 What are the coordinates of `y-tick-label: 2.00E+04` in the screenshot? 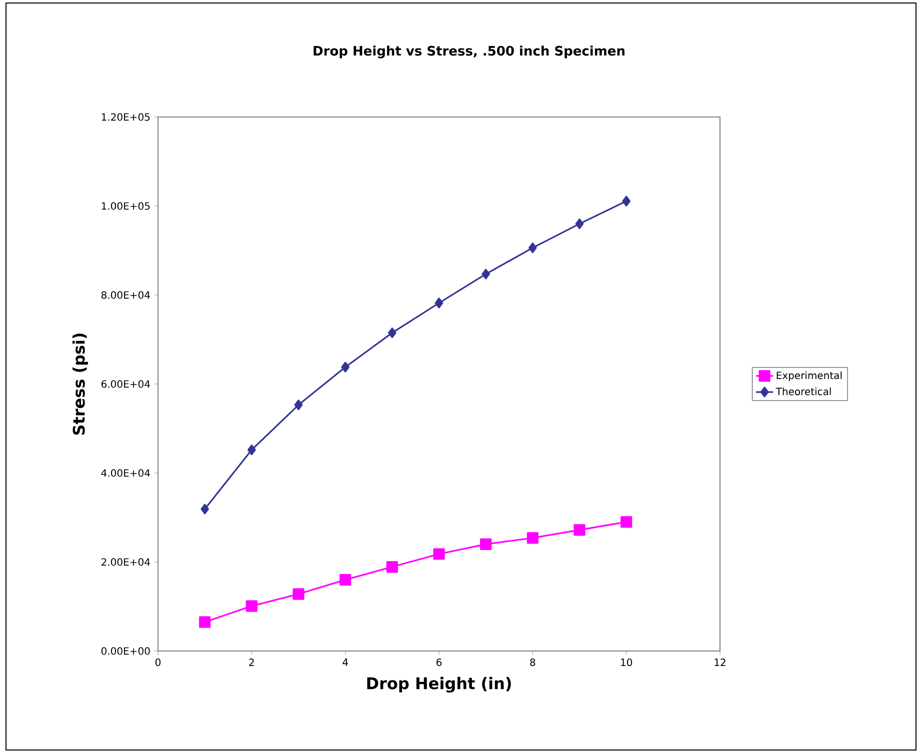 It's located at (126, 562).